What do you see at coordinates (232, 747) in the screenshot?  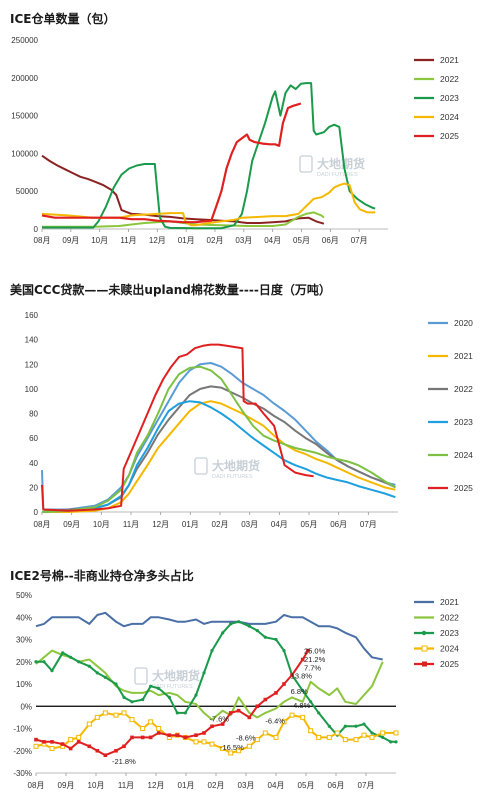 I see `data-label: -16.5%` at bounding box center [232, 747].